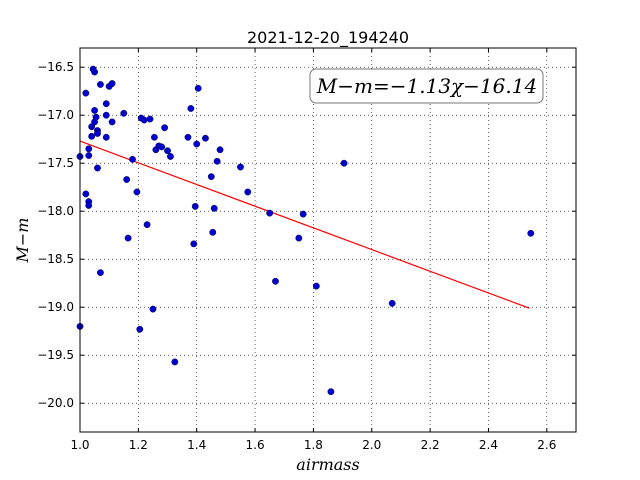 This screenshot has height=480, width=640. Describe the element at coordinates (430, 445) in the screenshot. I see `x-tick-label: 2.2` at that location.